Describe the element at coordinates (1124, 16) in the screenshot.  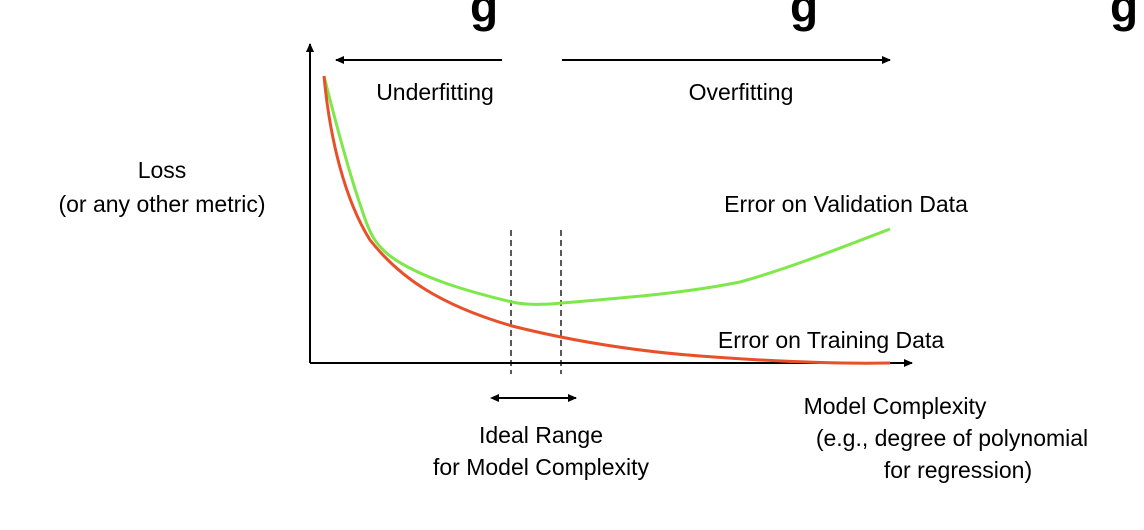
I see `title-letter-g3: g` at that location.